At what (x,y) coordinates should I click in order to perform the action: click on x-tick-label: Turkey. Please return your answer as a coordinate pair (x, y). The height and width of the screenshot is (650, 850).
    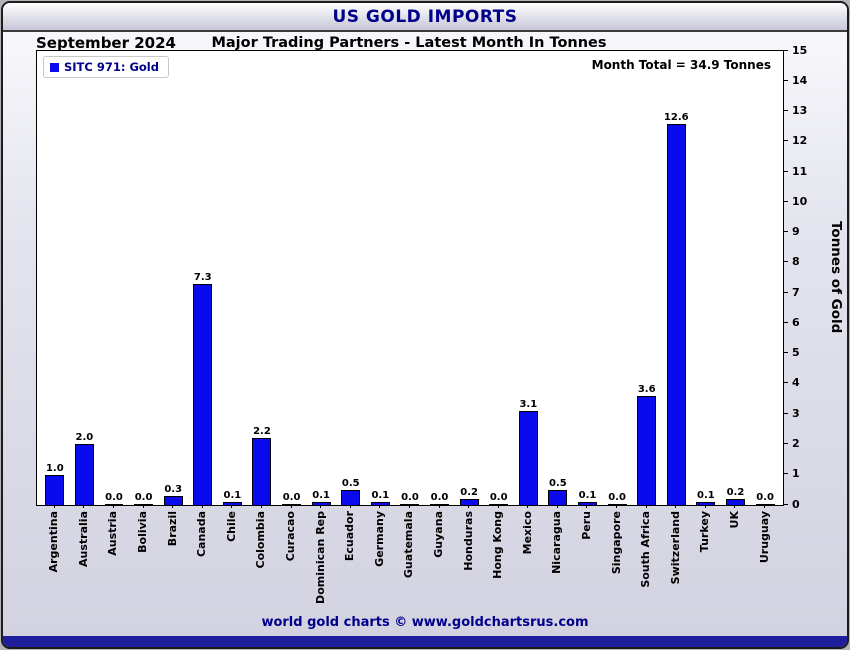
    Looking at the image, I should click on (705, 532).